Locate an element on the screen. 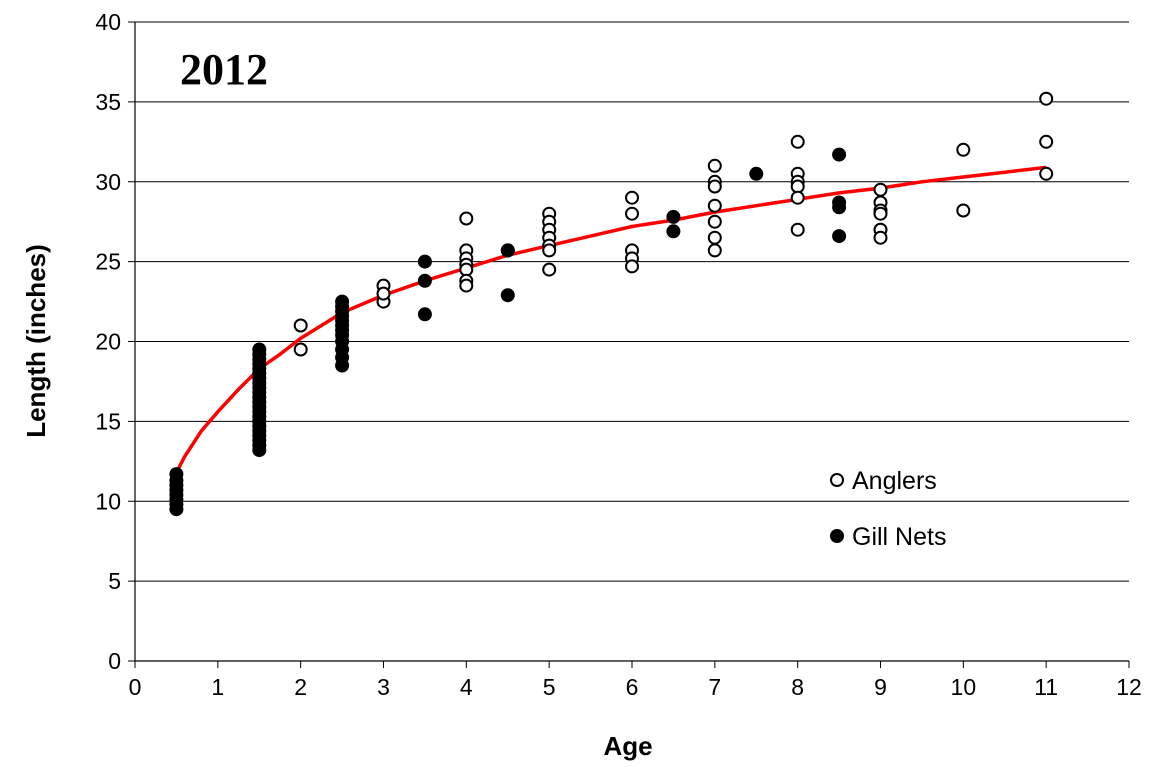 The width and height of the screenshot is (1161, 767). y-tick-label-40: 40 is located at coordinates (108, 22).